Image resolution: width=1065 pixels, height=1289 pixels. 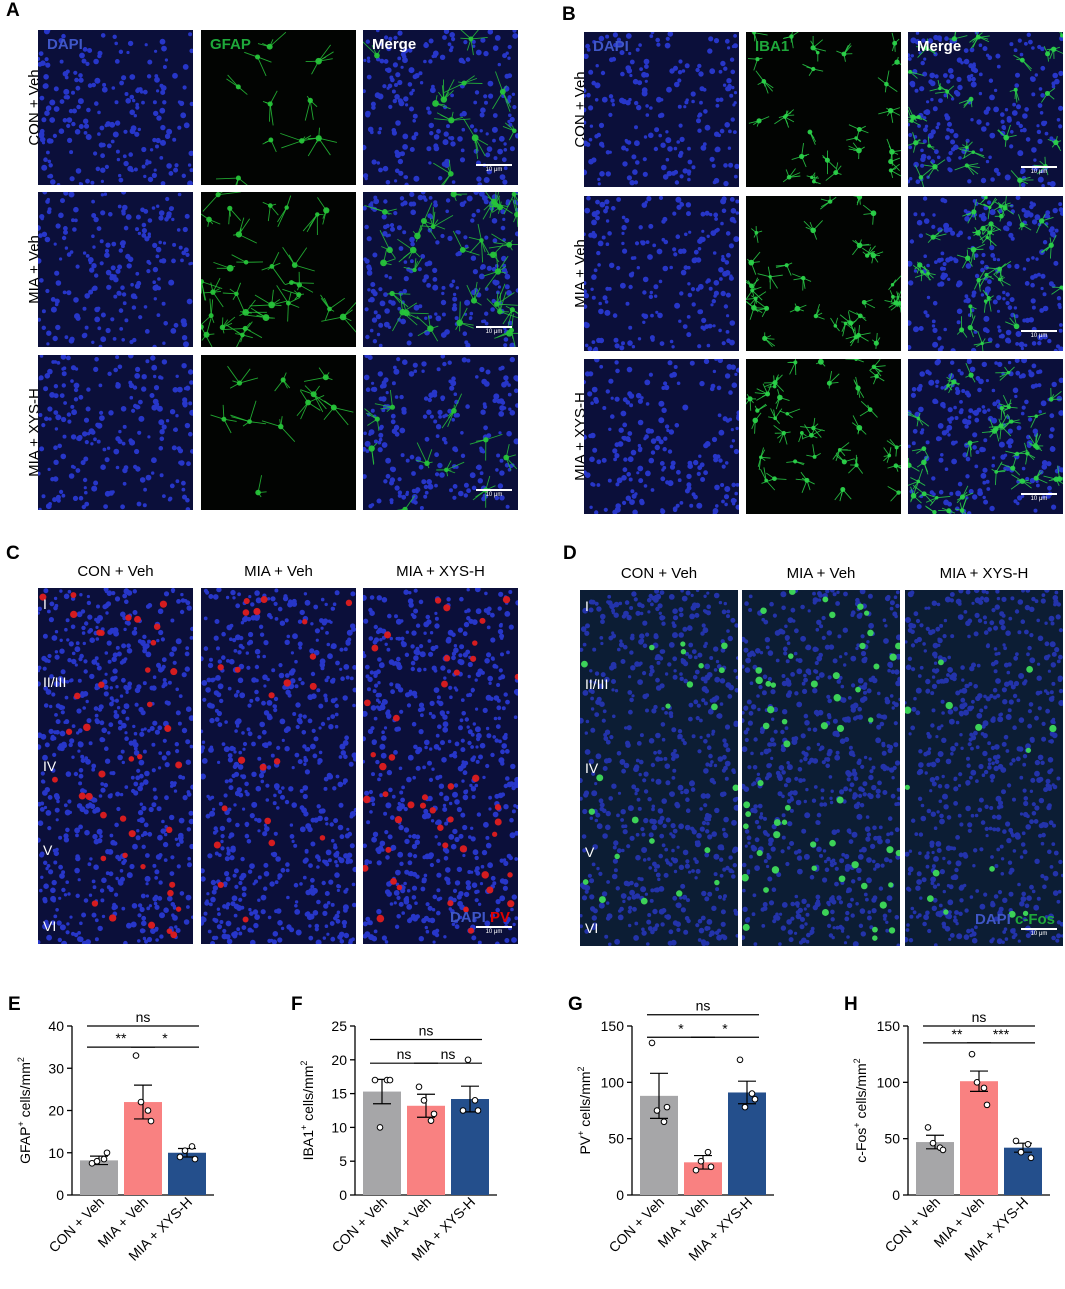 What do you see at coordinates (1035, 919) in the screenshot?
I see `legend-marker: c-Fos` at bounding box center [1035, 919].